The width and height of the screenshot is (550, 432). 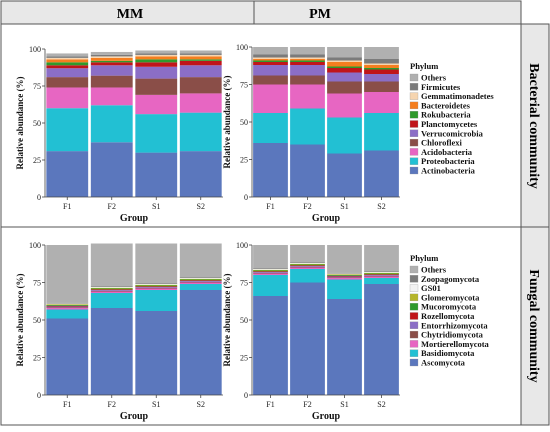 What do you see at coordinates (200, 132) in the screenshot?
I see `bar-segment-S2-proteobacteria` at bounding box center [200, 132].